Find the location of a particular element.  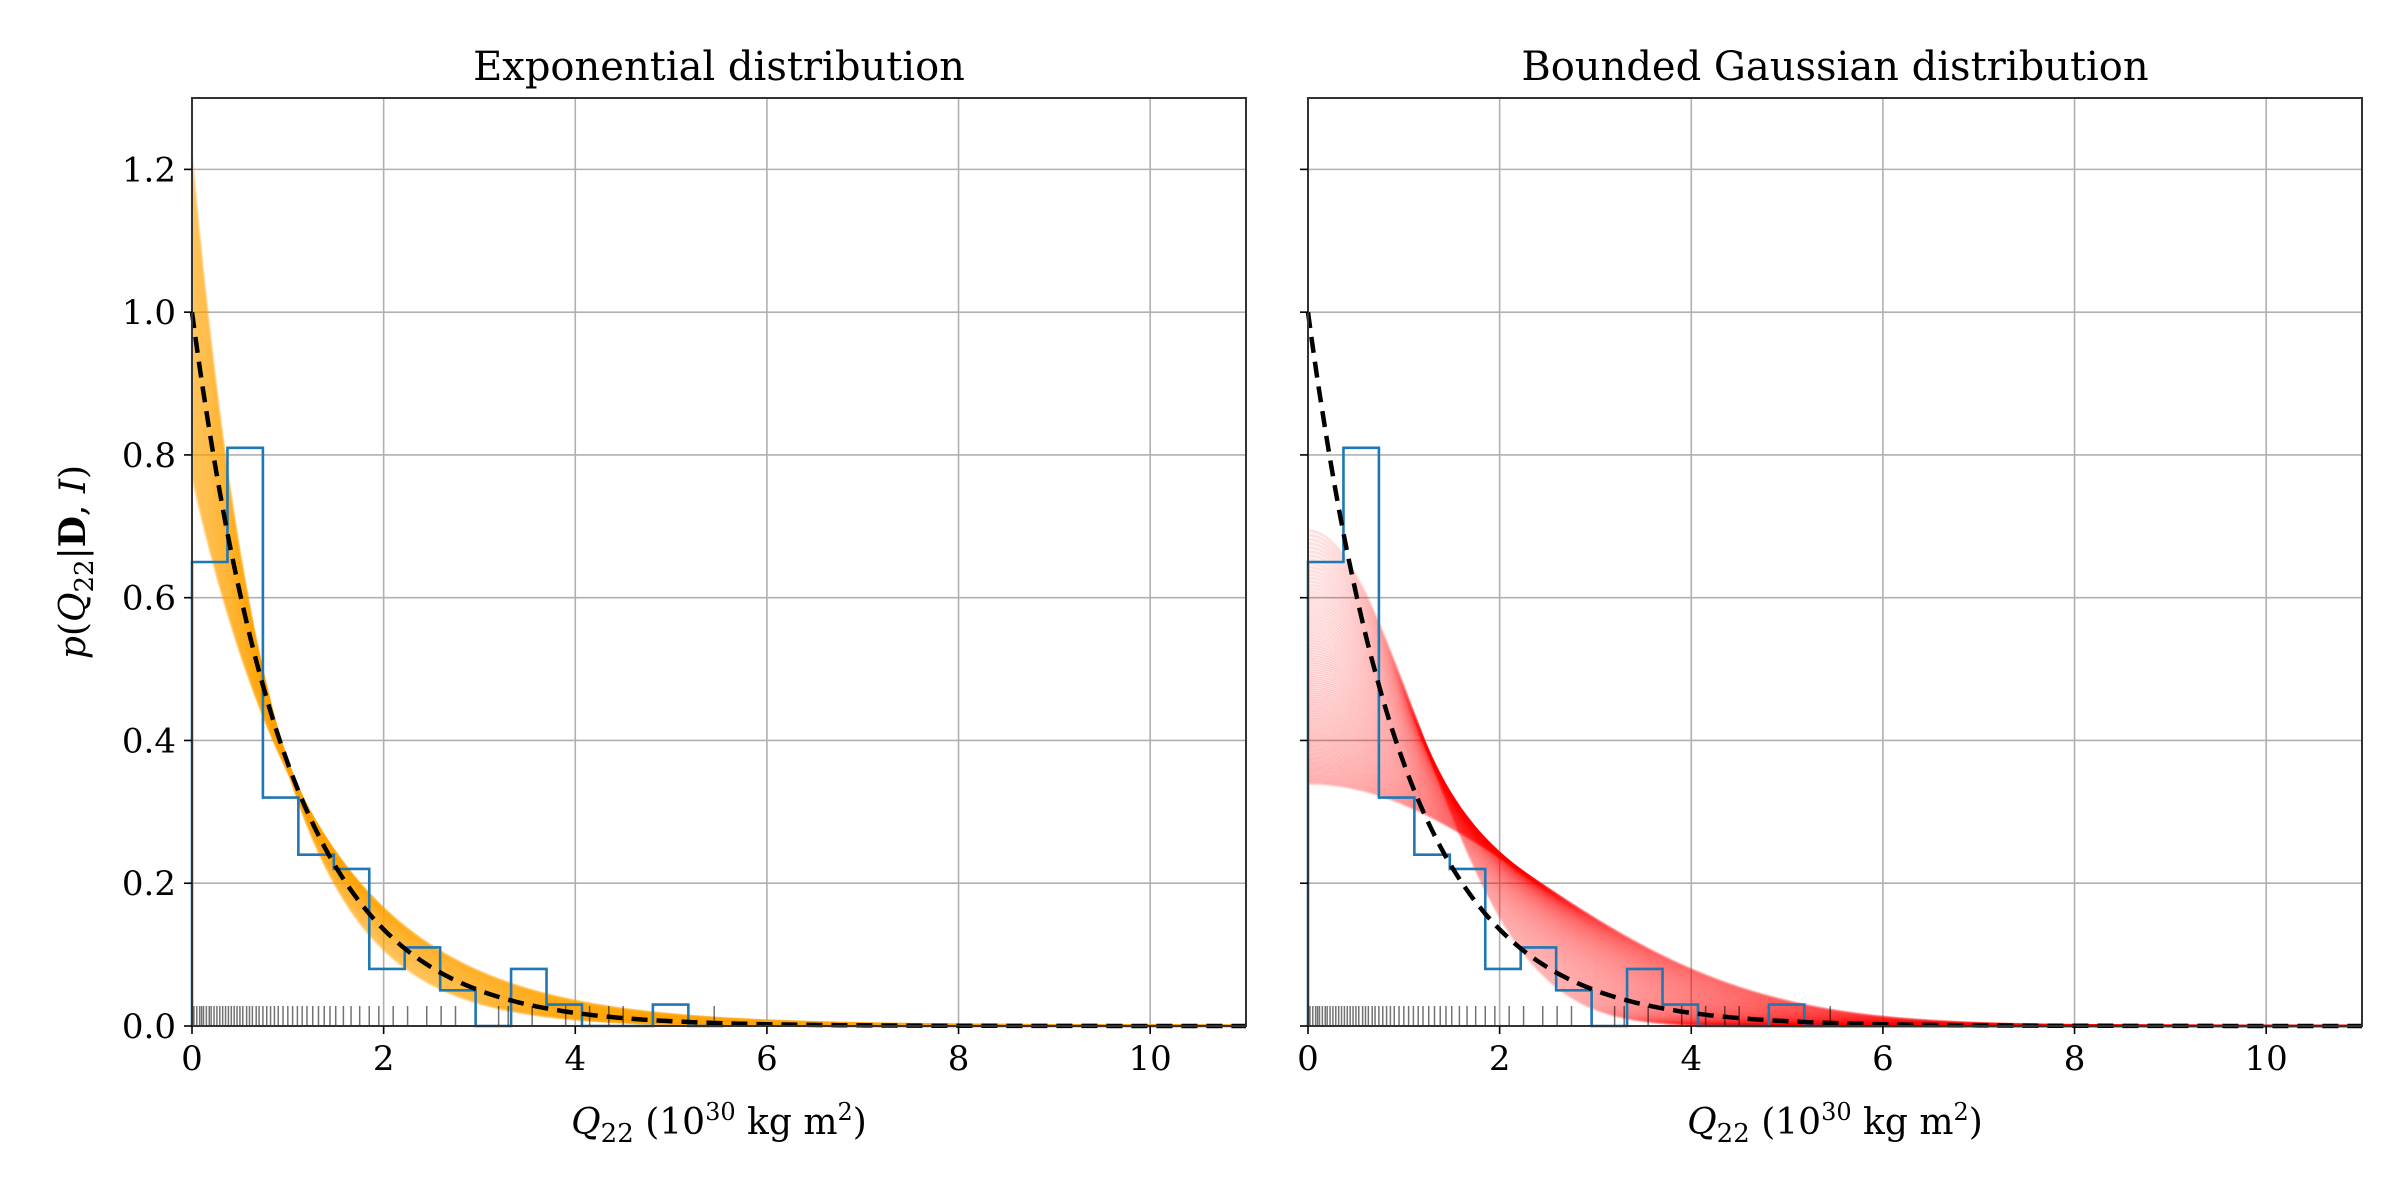

right-x-axis-label: Q22 (1030 kg m2) is located at coordinates (1835, 1123).